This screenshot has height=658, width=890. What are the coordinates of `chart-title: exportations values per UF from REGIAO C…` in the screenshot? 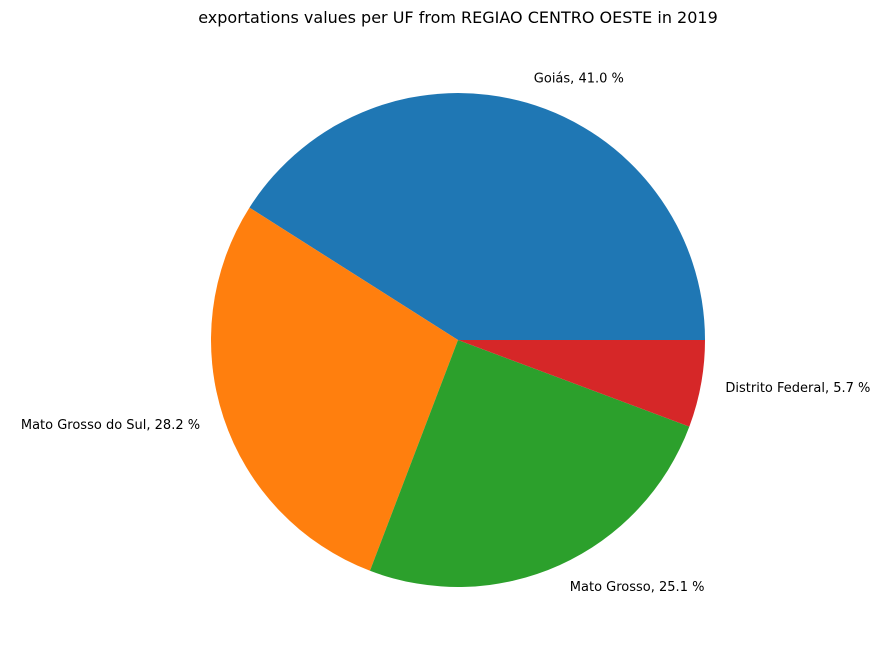 It's located at (458, 17).